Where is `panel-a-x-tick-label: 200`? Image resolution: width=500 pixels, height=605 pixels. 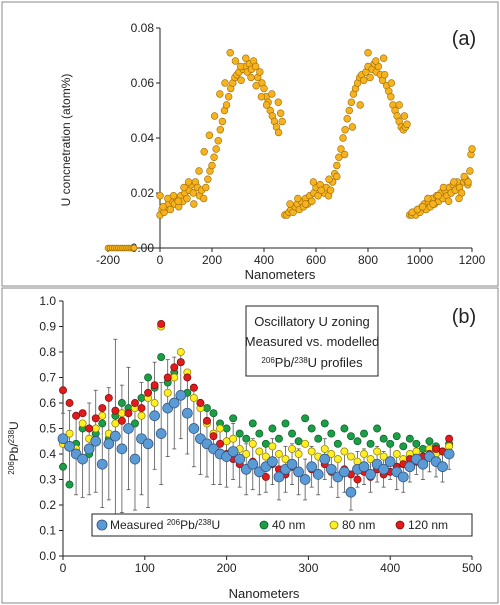
panel-a-x-tick-label: 200 is located at coordinates (212, 260).